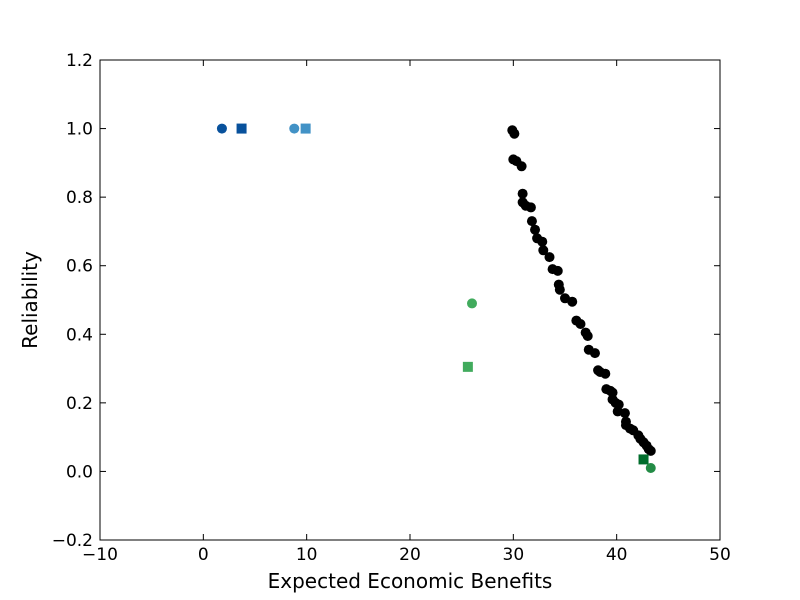  What do you see at coordinates (79, 472) in the screenshot?
I see `y-tick-label: 0.0` at bounding box center [79, 472].